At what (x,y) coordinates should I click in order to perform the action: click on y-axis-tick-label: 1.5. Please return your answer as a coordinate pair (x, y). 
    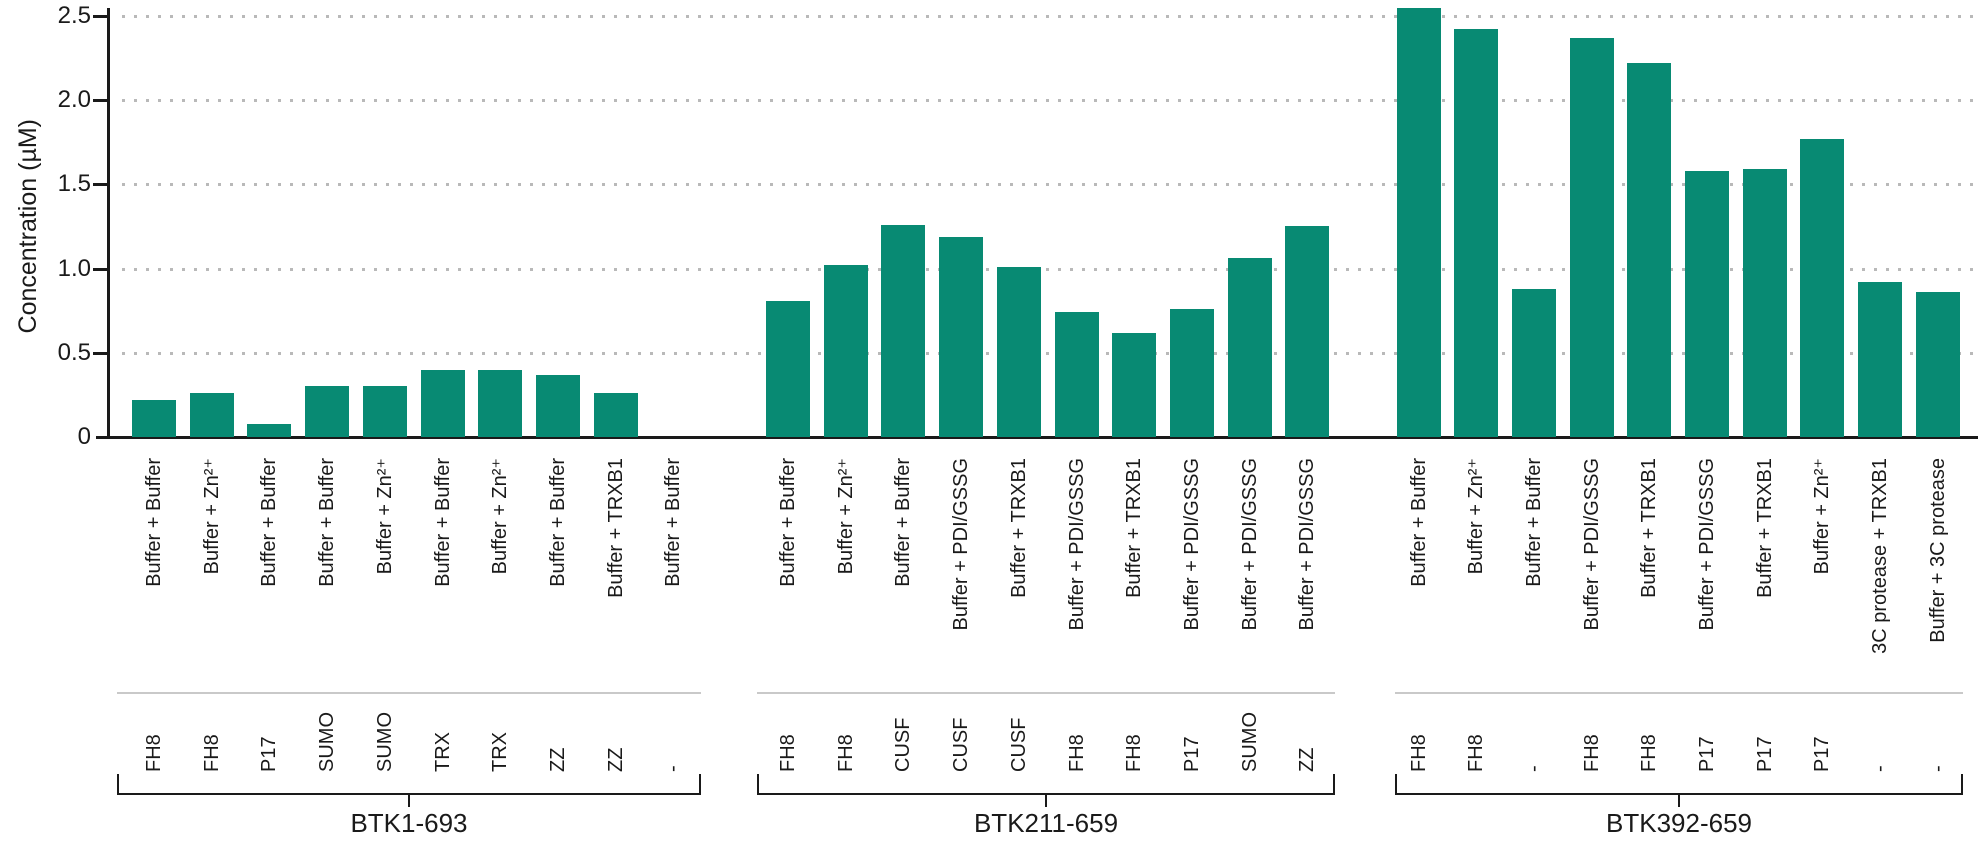
    Looking at the image, I should click on (74, 184).